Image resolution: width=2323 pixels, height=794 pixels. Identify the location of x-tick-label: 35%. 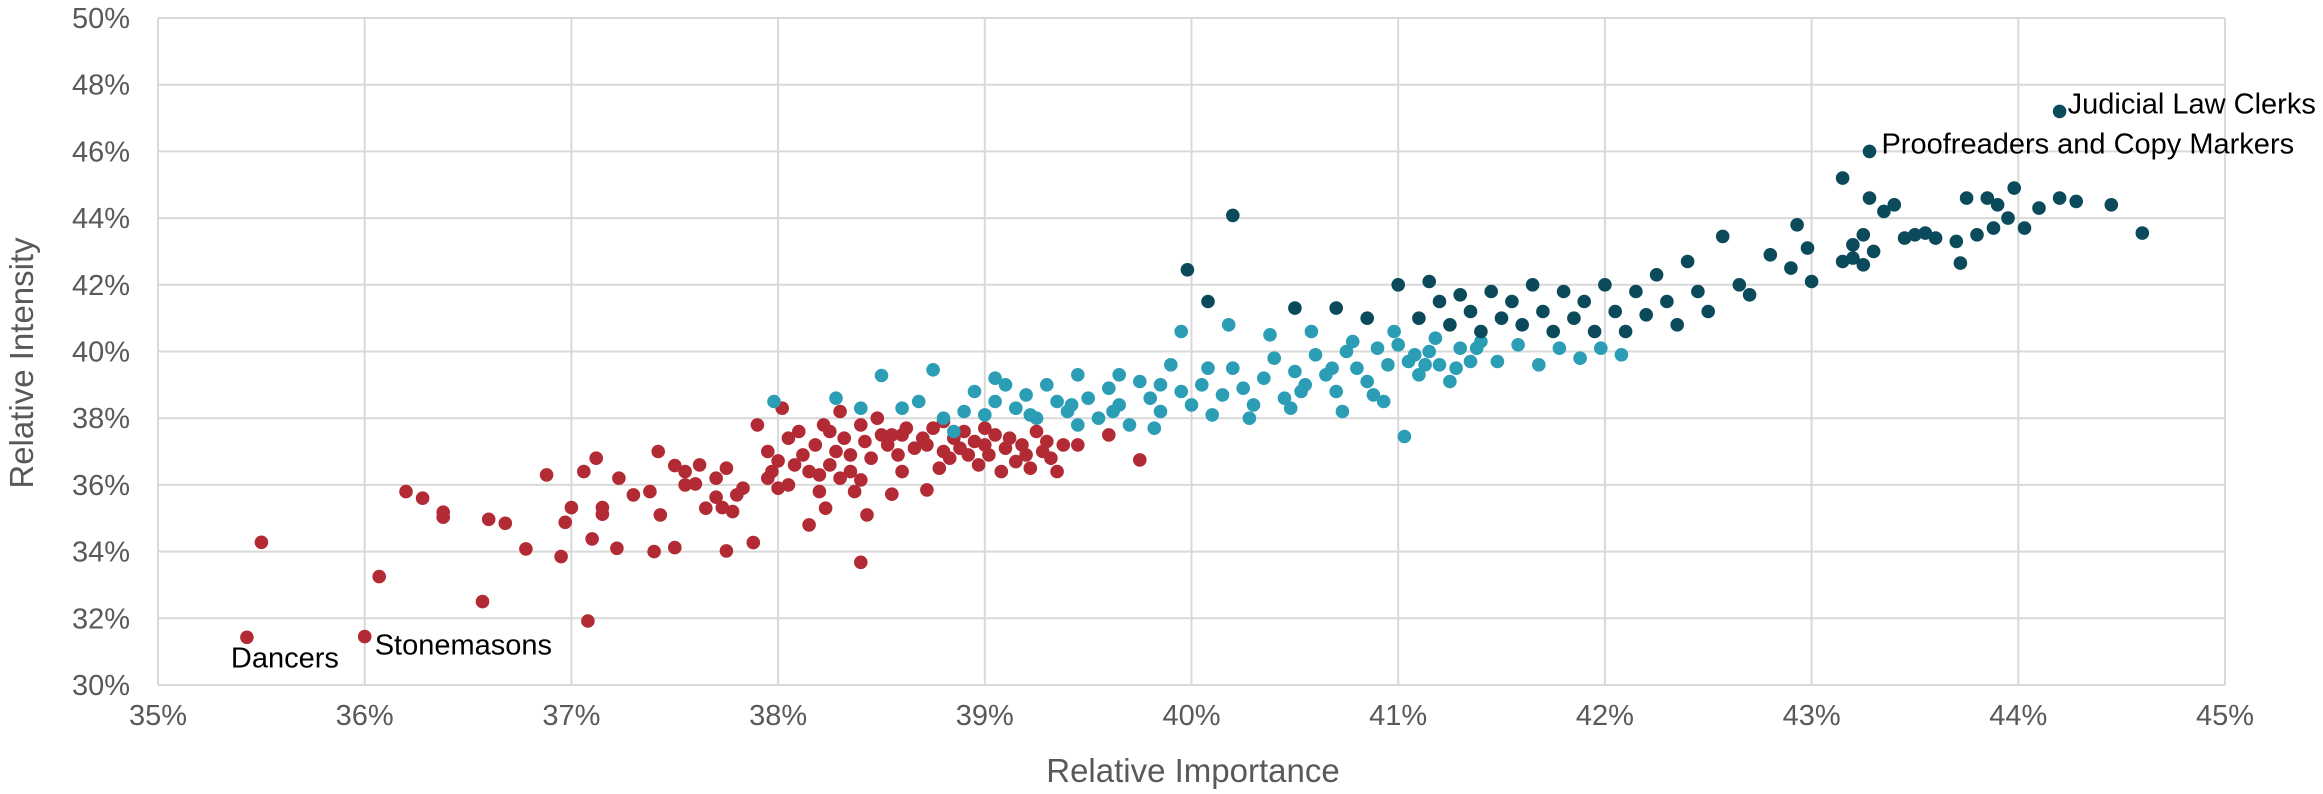
(158, 716).